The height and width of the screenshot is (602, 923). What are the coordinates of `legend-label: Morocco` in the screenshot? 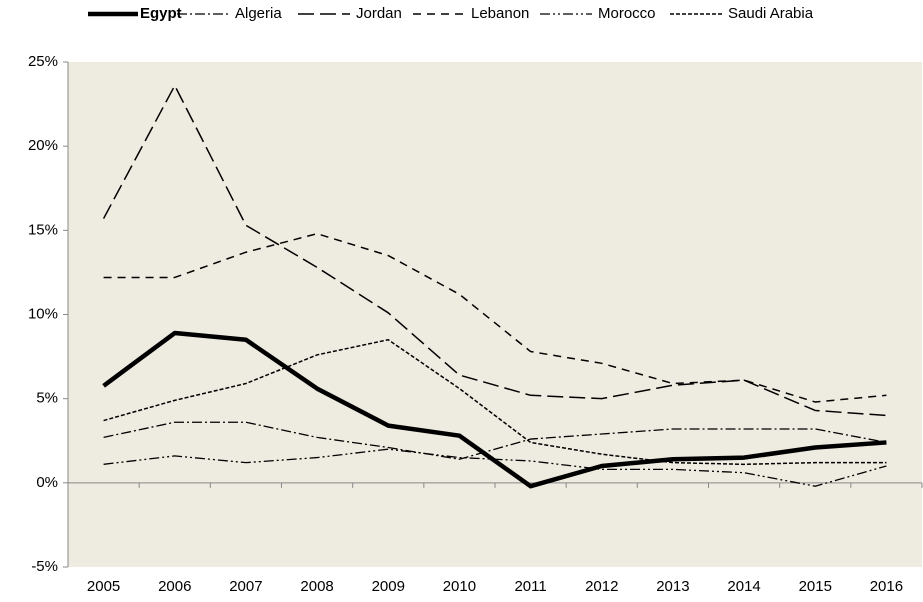 It's located at (627, 13).